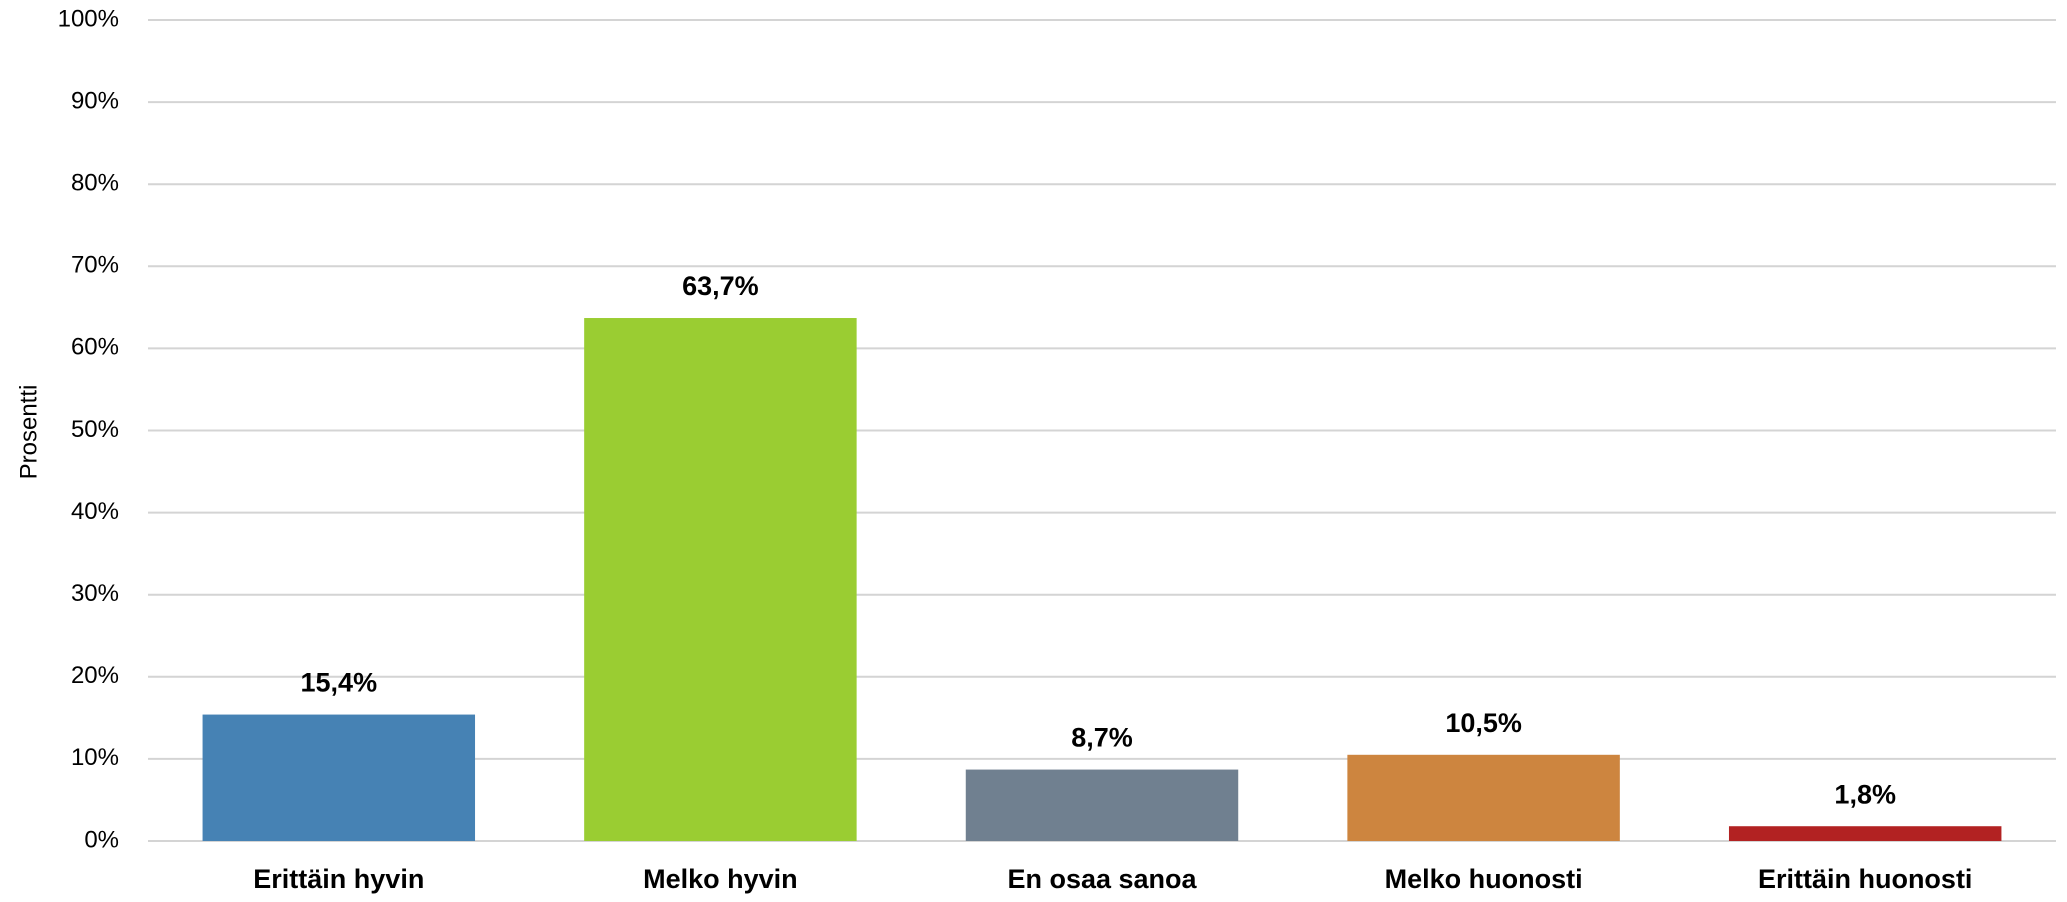  Describe the element at coordinates (720, 879) in the screenshot. I see `x-tick-label: Melko hyvin` at that location.